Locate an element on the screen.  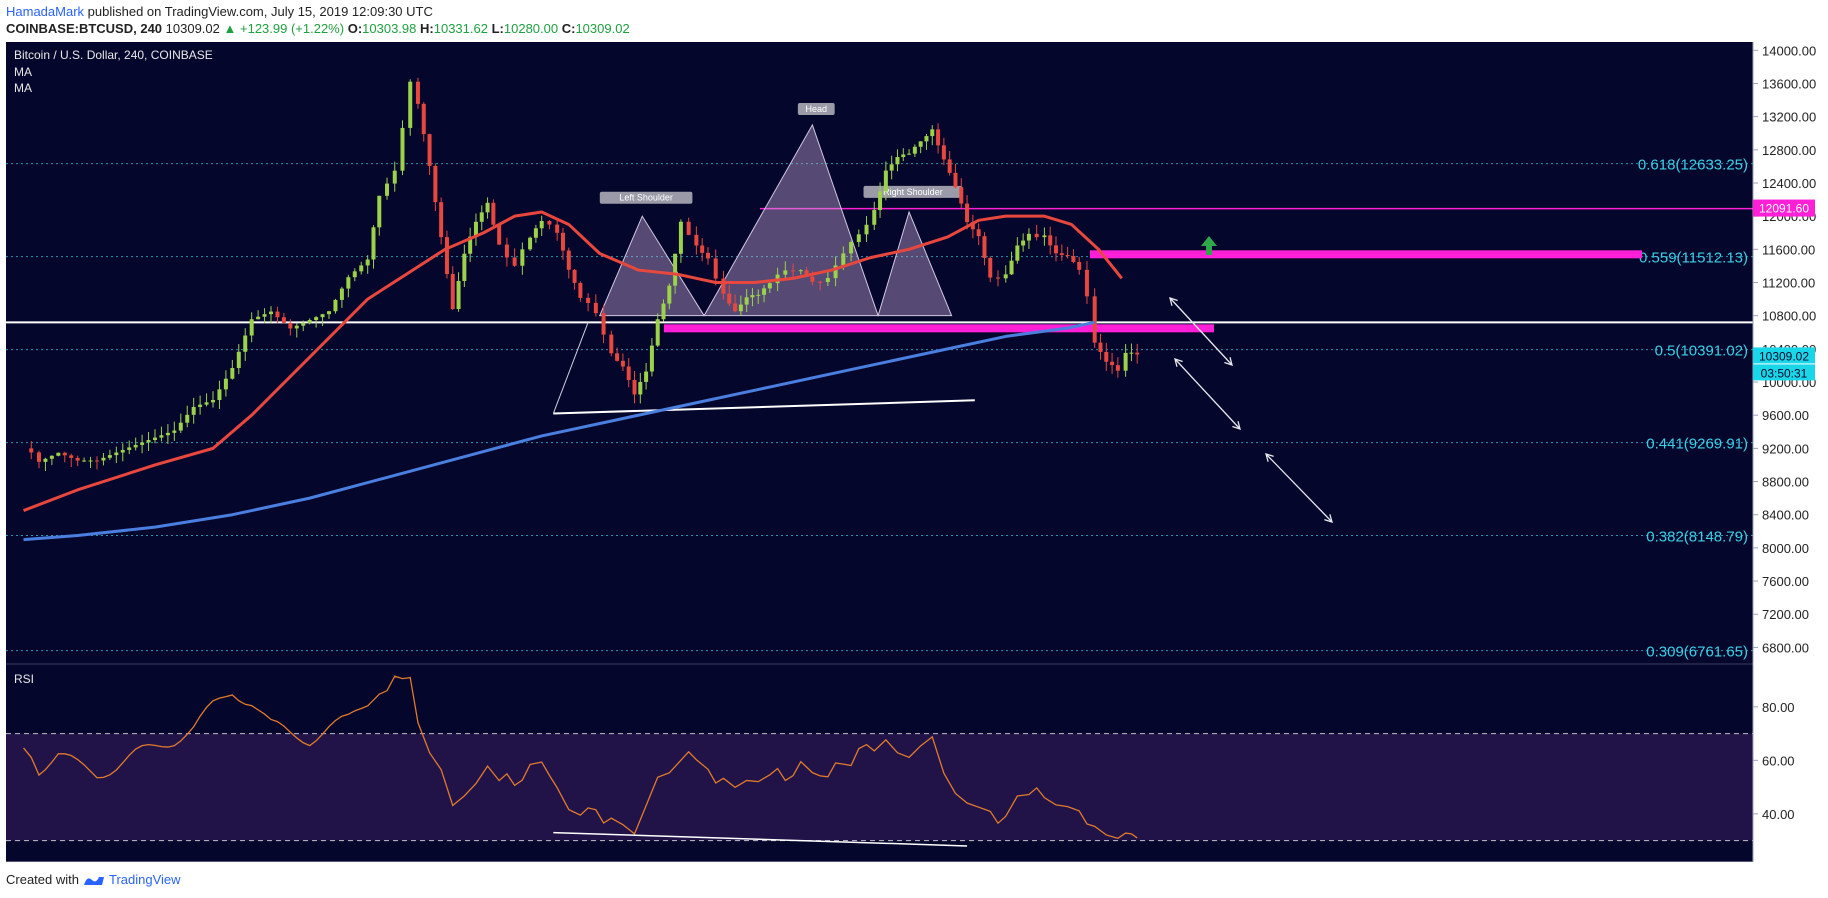
rsi-divergence-line is located at coordinates (760, 839).